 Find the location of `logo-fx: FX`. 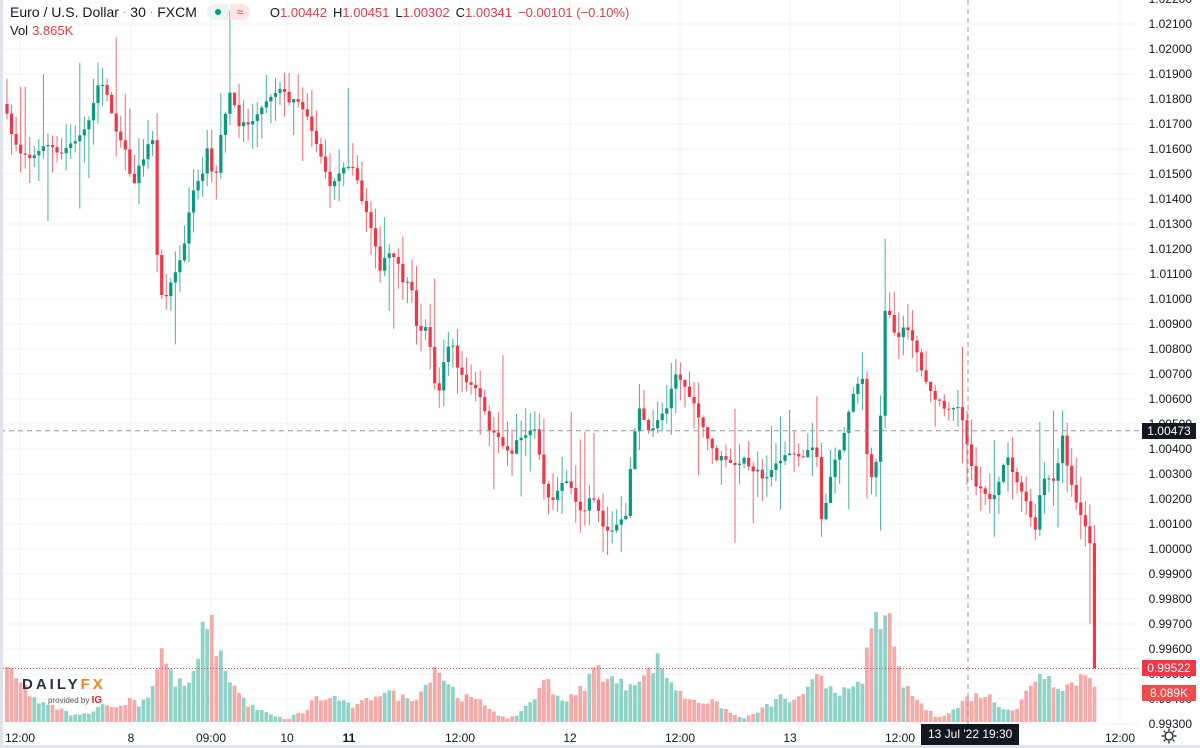

logo-fx: FX is located at coordinates (93, 684).